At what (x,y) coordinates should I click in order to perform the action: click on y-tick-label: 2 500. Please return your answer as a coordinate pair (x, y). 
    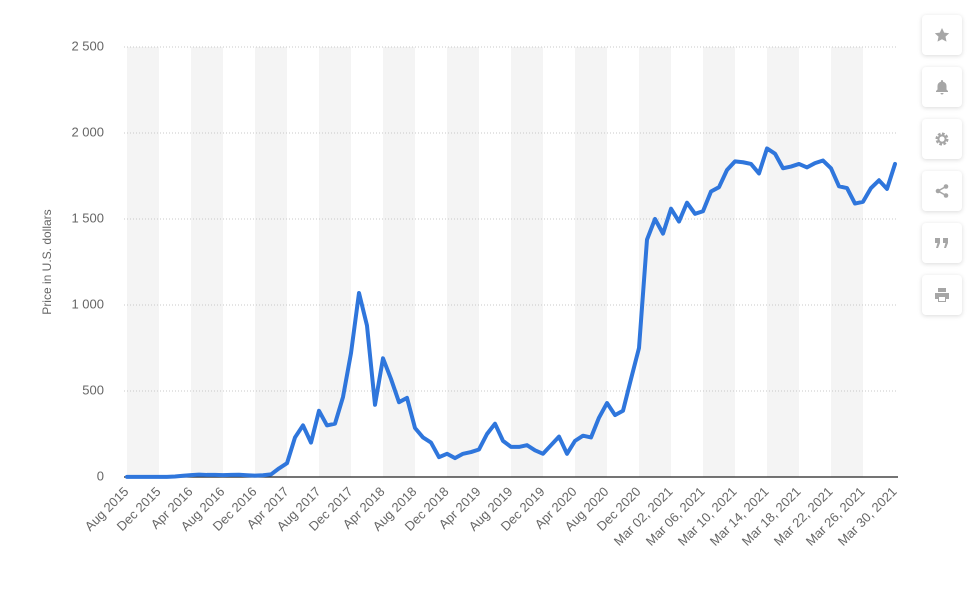
    Looking at the image, I should click on (87, 45).